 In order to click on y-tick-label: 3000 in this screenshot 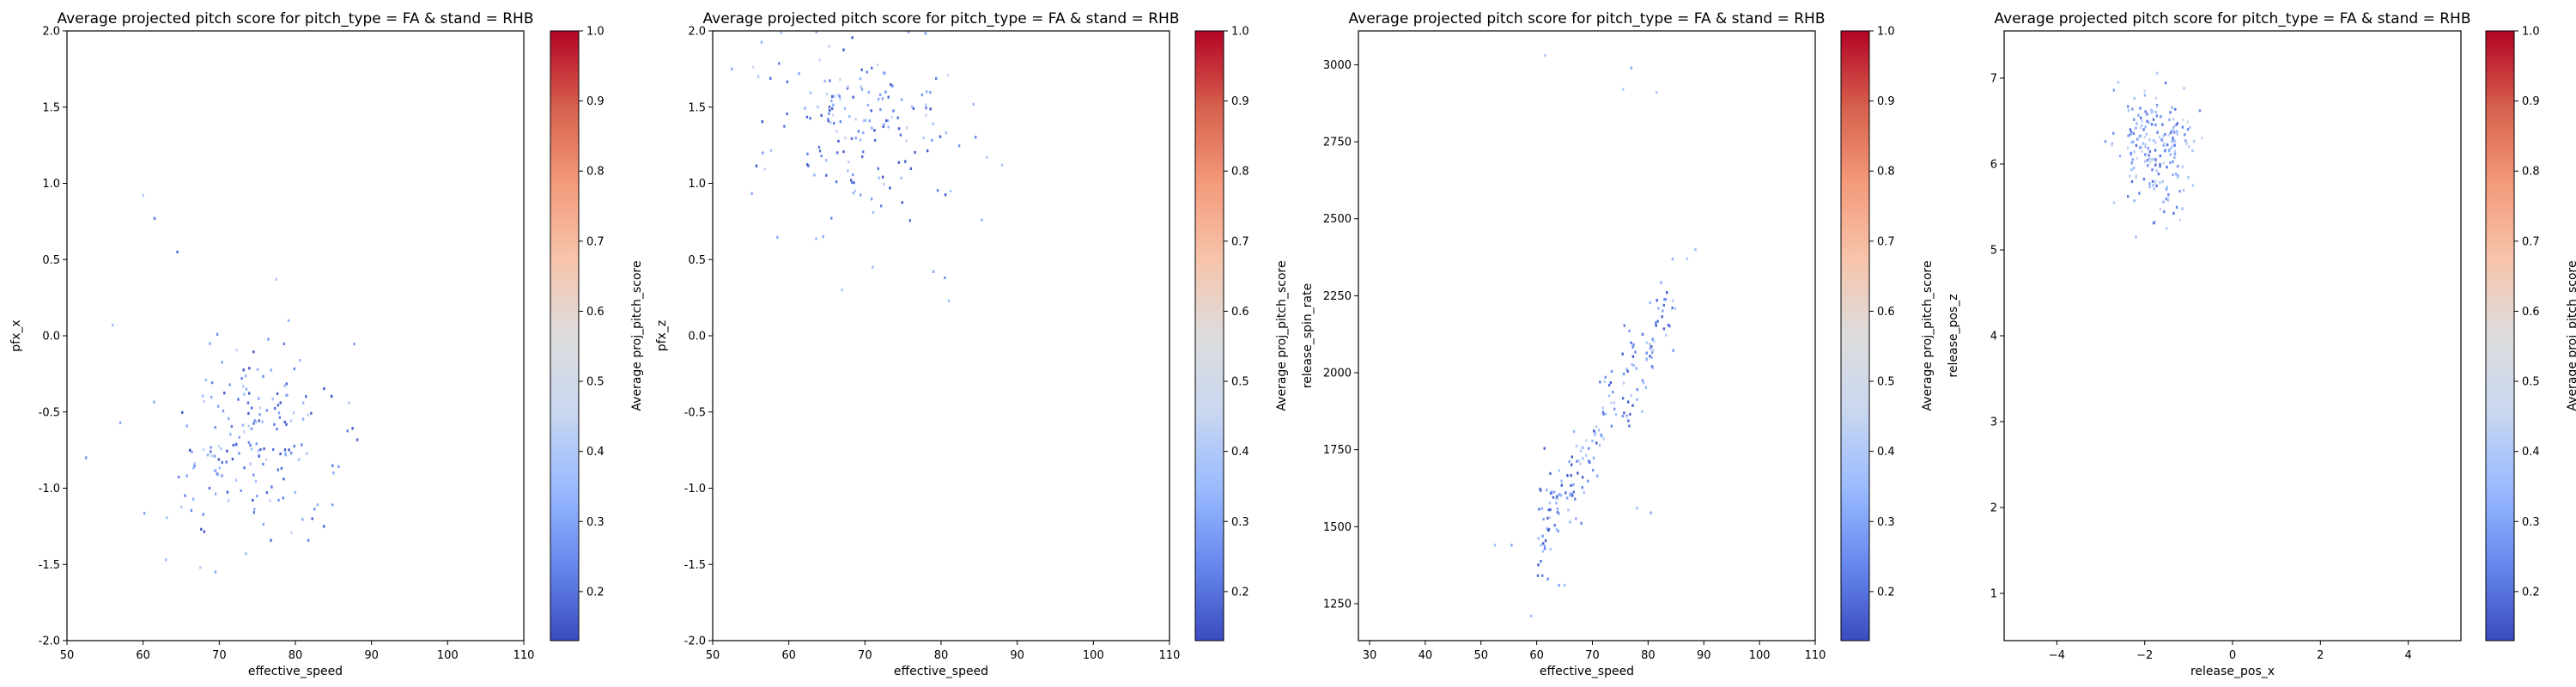, I will do `click(1338, 65)`.